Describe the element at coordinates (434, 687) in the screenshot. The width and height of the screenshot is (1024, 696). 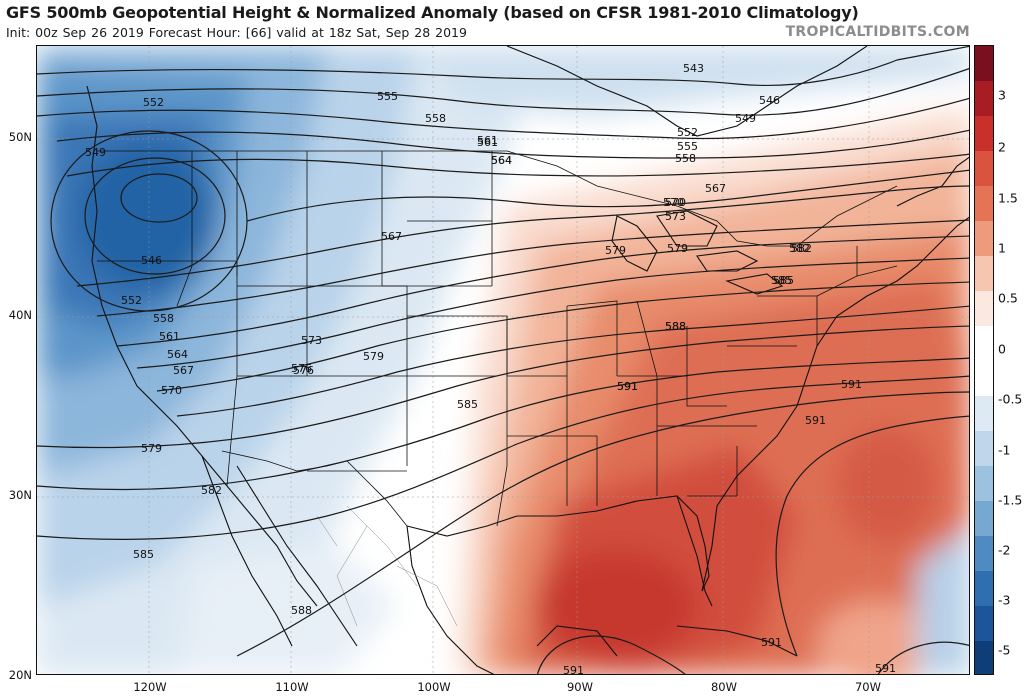
I see `lon-label: 100W` at that location.